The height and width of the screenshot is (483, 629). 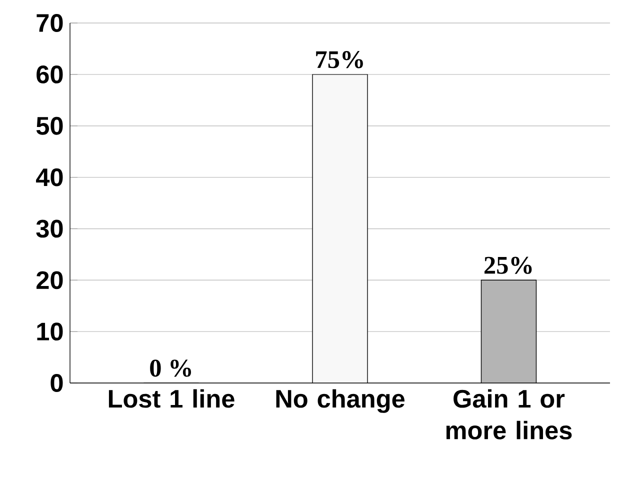 I want to click on y-tick-label: 0, so click(x=56, y=383).